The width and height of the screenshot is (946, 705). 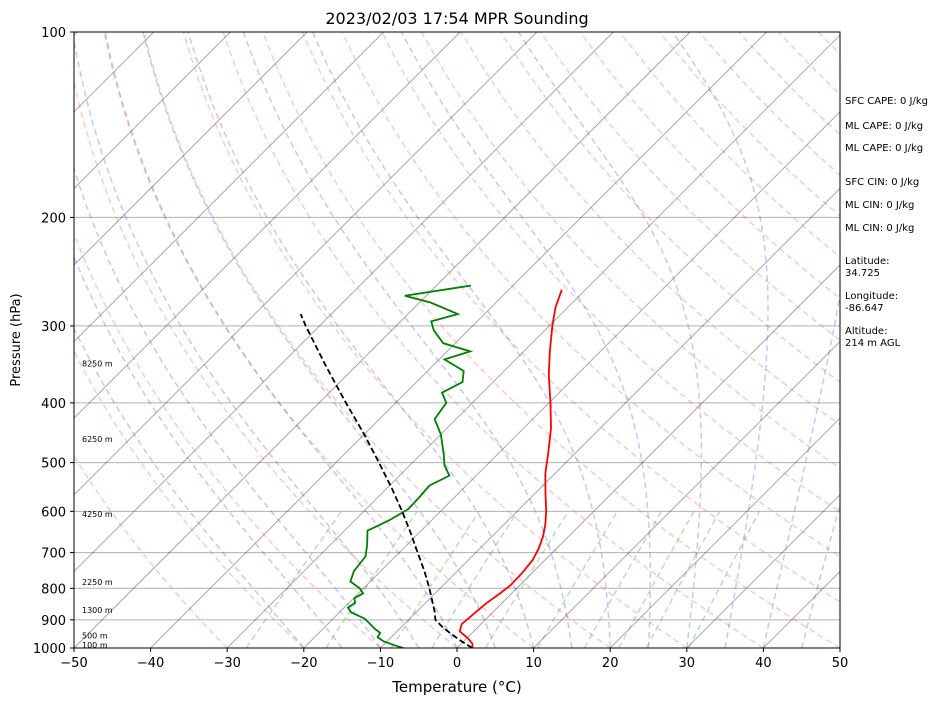 What do you see at coordinates (150, 663) in the screenshot?
I see `x-tick-label: −40` at bounding box center [150, 663].